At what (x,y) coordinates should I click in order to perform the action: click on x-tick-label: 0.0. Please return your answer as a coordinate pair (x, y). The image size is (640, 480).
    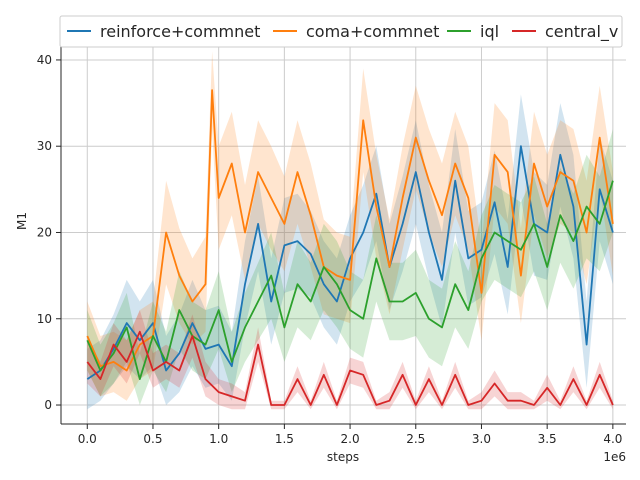
    Looking at the image, I should click on (87, 439).